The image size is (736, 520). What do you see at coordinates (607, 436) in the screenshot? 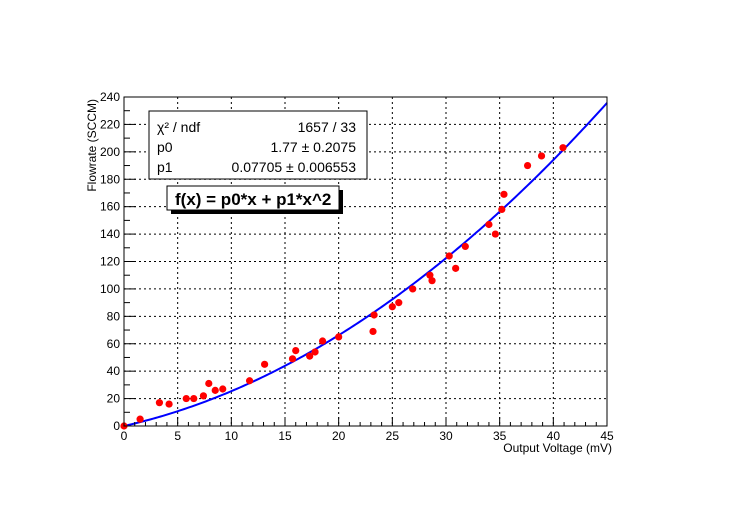
I see `x-tick-label: 45` at bounding box center [607, 436].